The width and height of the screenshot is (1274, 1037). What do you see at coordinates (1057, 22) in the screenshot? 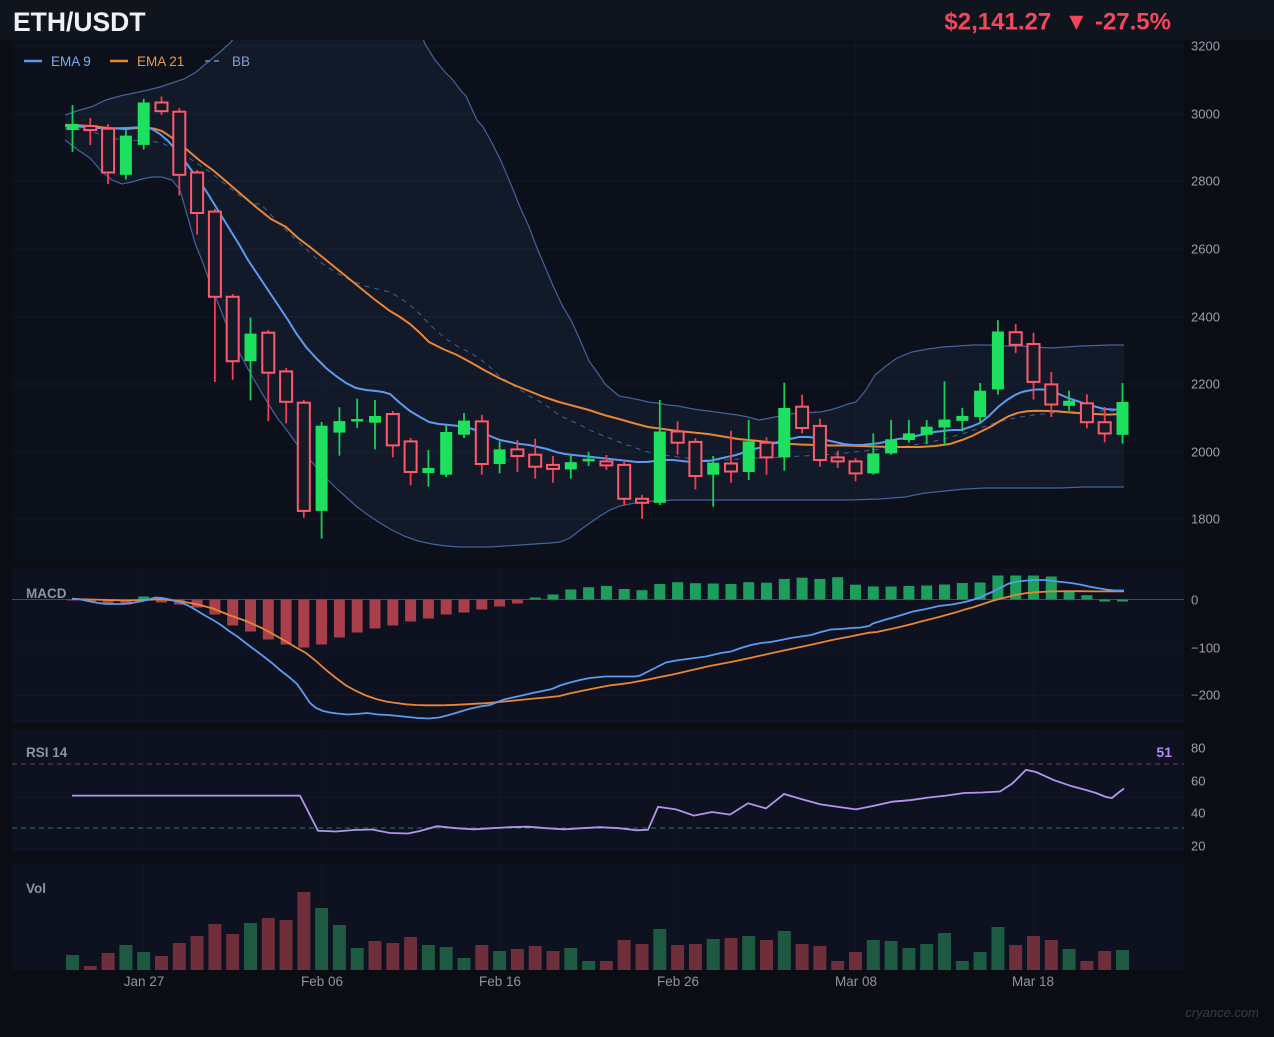
I see `svg-text: $2,141.27 ▼ -27.5%` at bounding box center [1057, 22].